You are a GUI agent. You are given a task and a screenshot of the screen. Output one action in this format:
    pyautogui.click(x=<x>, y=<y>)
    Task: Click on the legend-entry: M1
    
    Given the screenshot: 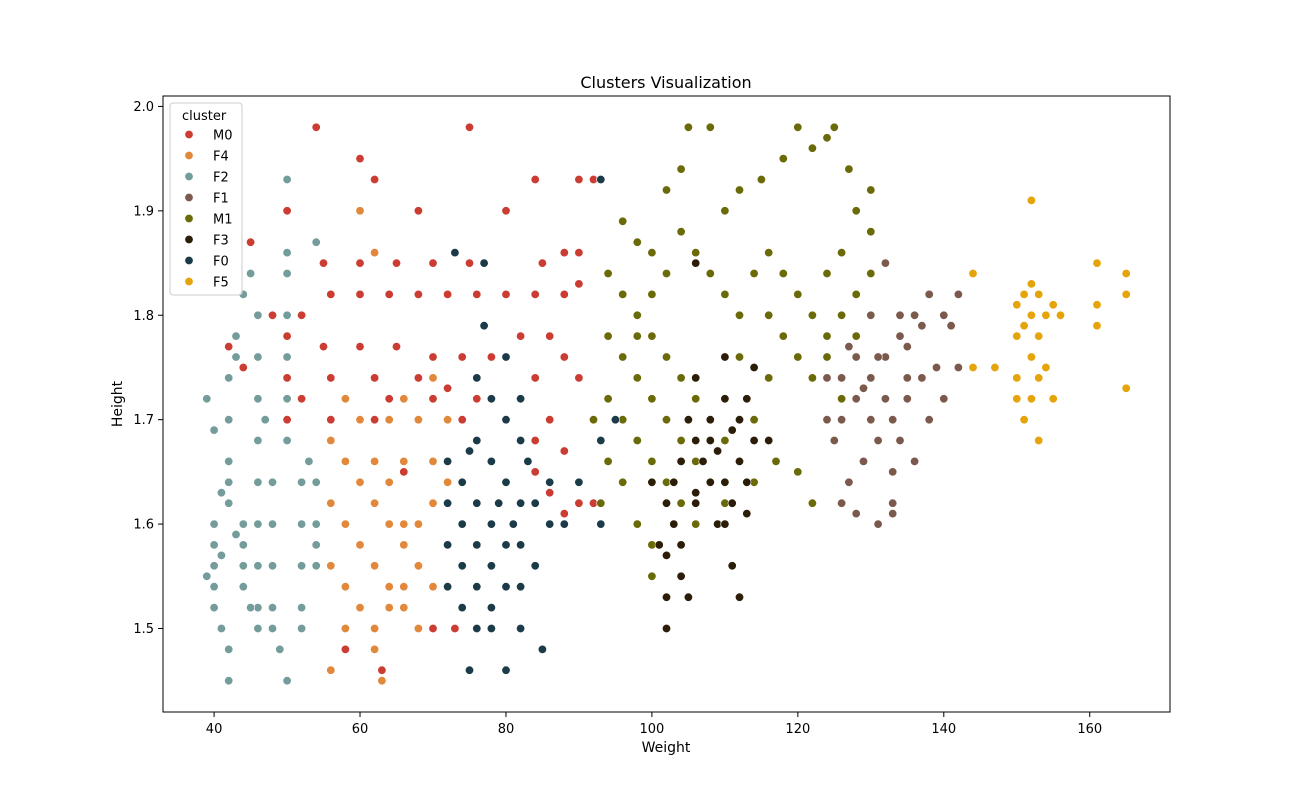 What is the action you would take?
    pyautogui.click(x=208, y=220)
    